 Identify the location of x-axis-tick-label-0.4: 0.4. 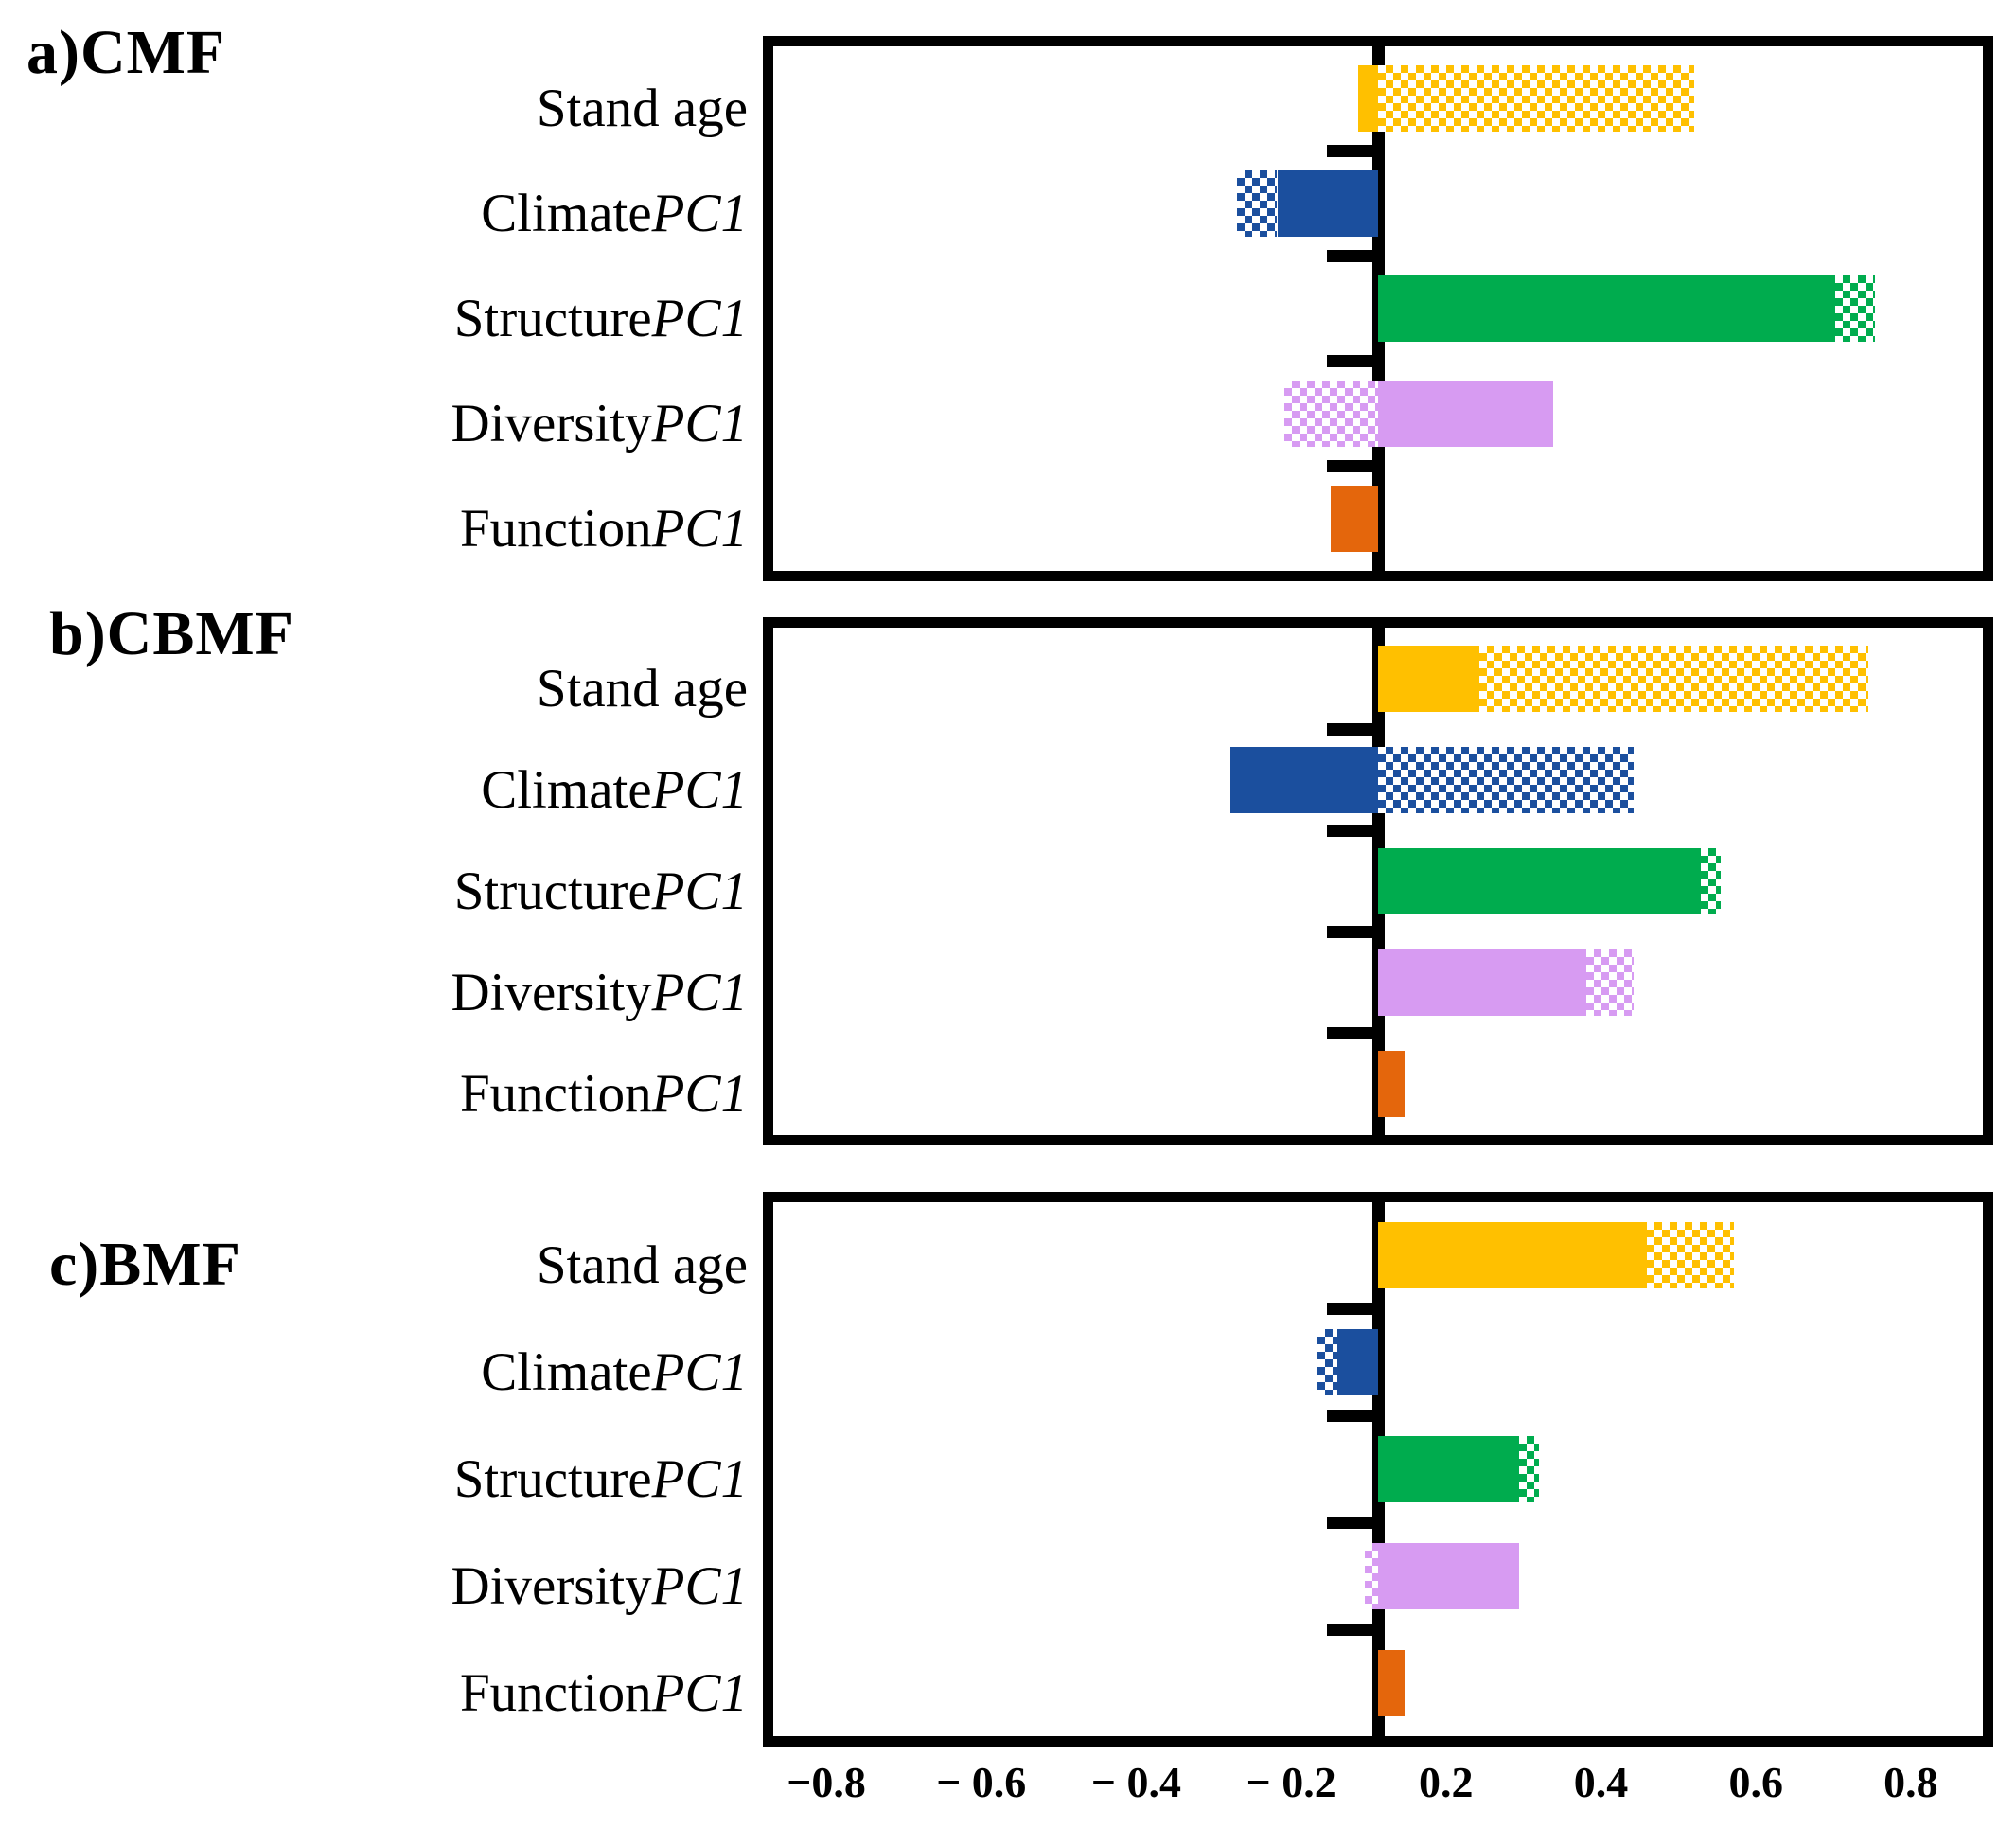
(1601, 1782).